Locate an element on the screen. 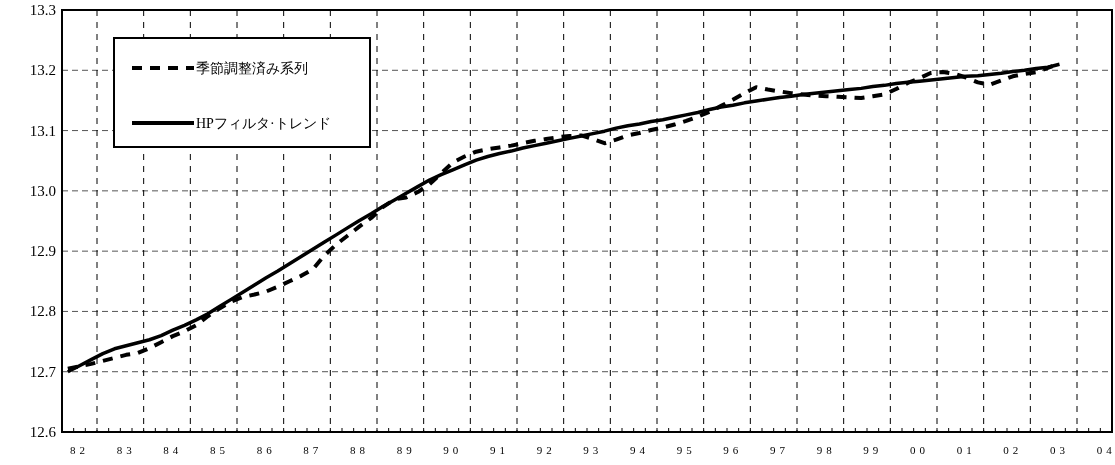 The image size is (1115, 465). y-tick-label: 12.9 is located at coordinates (42, 251).